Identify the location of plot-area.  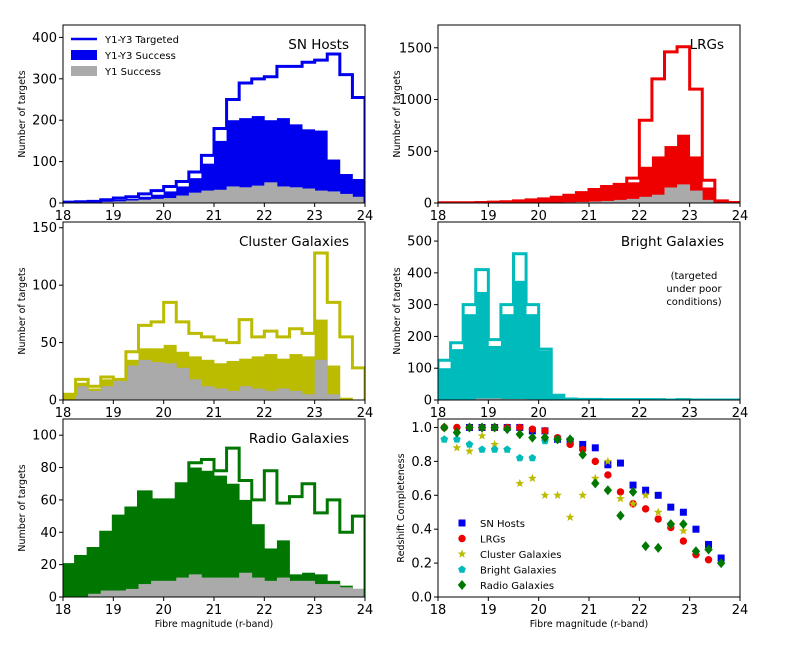
(582, 495).